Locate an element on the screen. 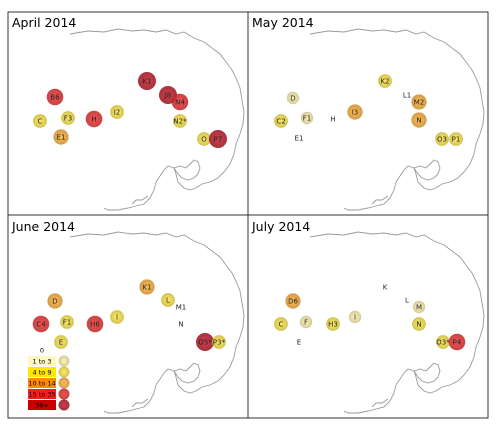 The width and height of the screenshot is (497, 430). legend-label: 10 to 14 is located at coordinates (41, 384).